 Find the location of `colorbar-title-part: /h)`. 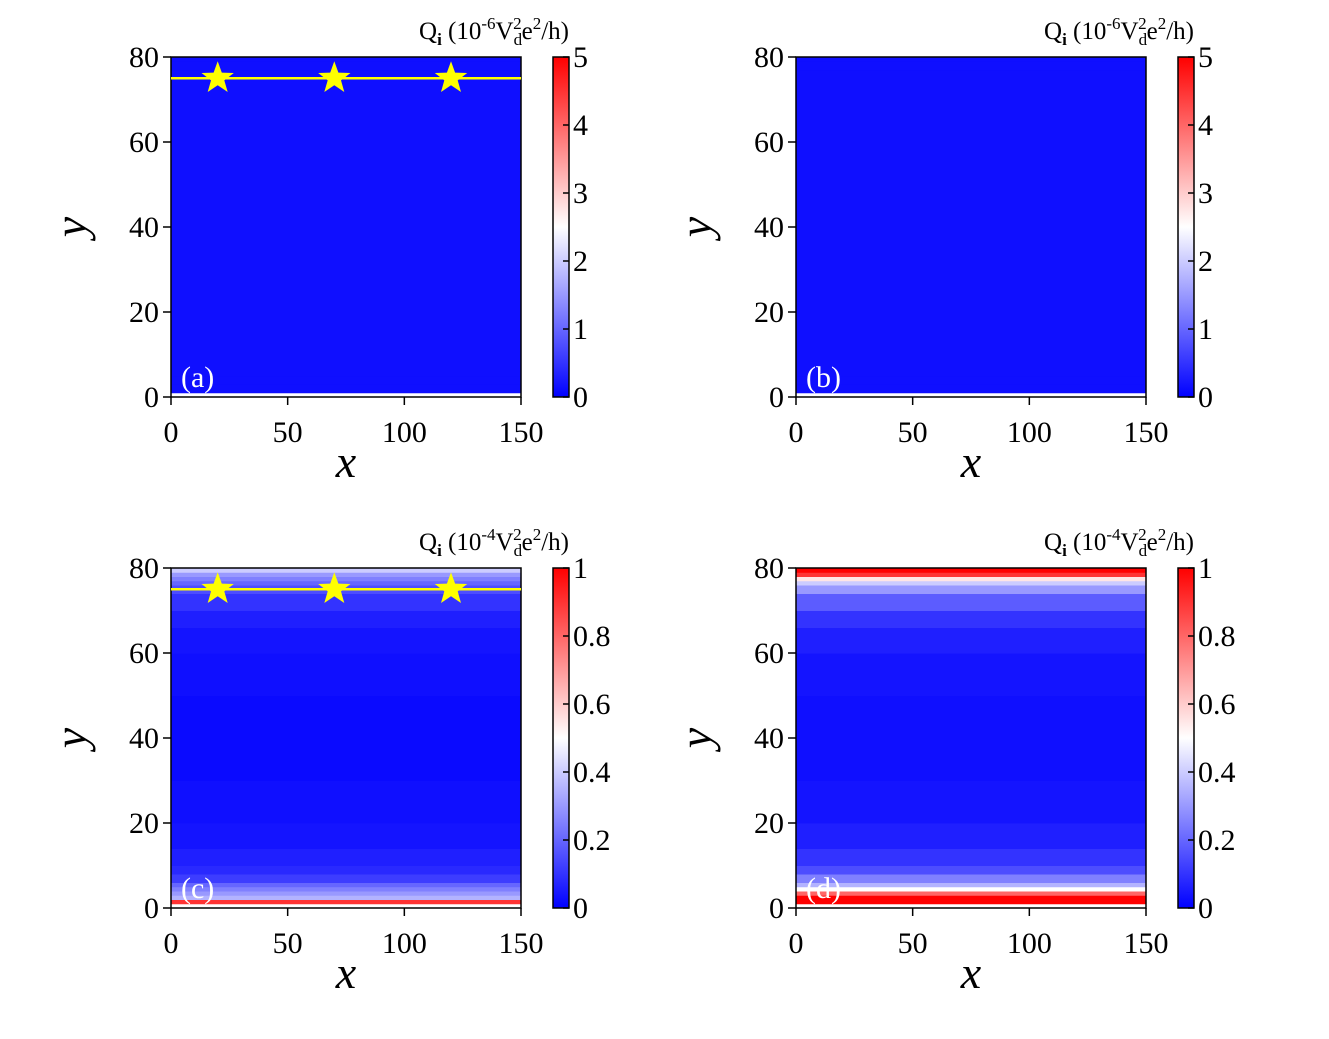

colorbar-title-part: /h) is located at coordinates (1180, 542).